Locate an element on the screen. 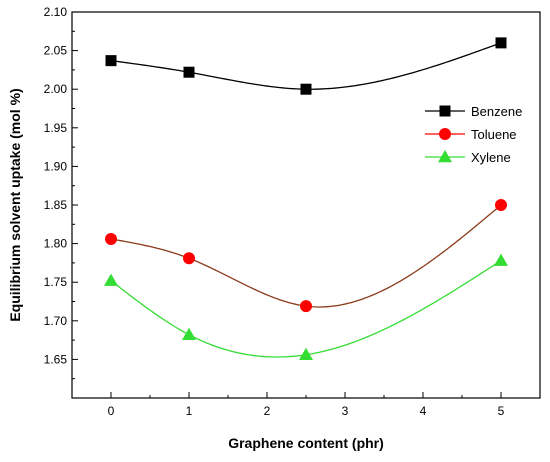 This screenshot has height=462, width=550. y-tick-label: 1.80 is located at coordinates (56, 244).